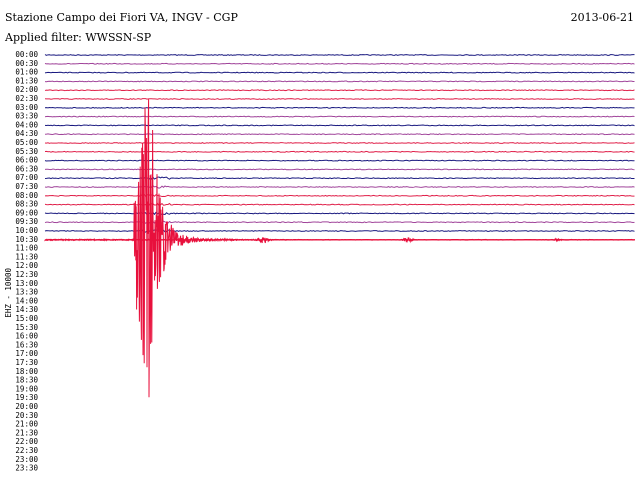 This screenshot has width=640, height=488. I want to click on row-label: 06:00, so click(26, 160).